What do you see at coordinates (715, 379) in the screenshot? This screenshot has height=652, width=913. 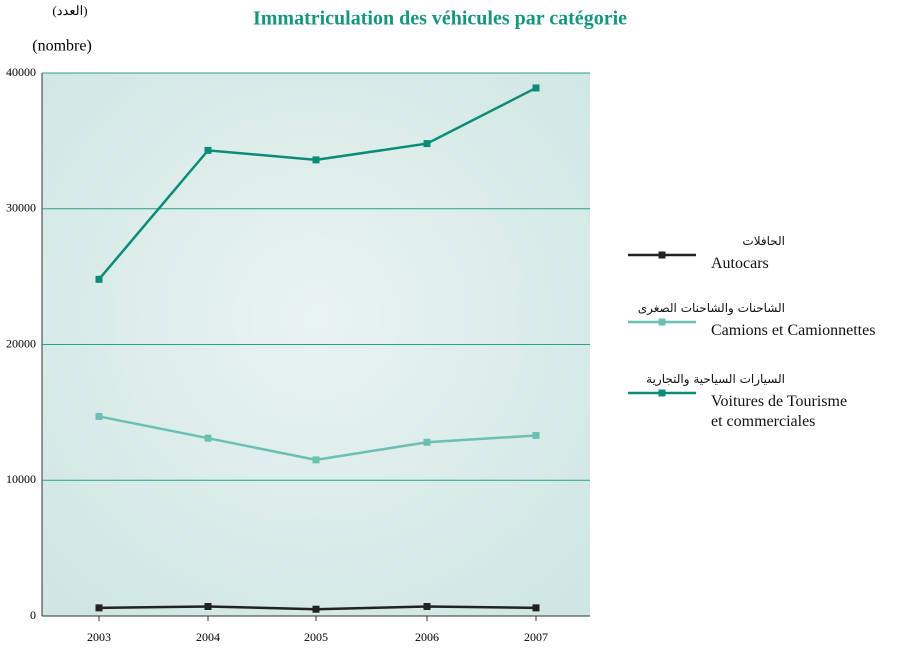 I see `legend-label-ar: السيارات السياحية والتجارية` at bounding box center [715, 379].